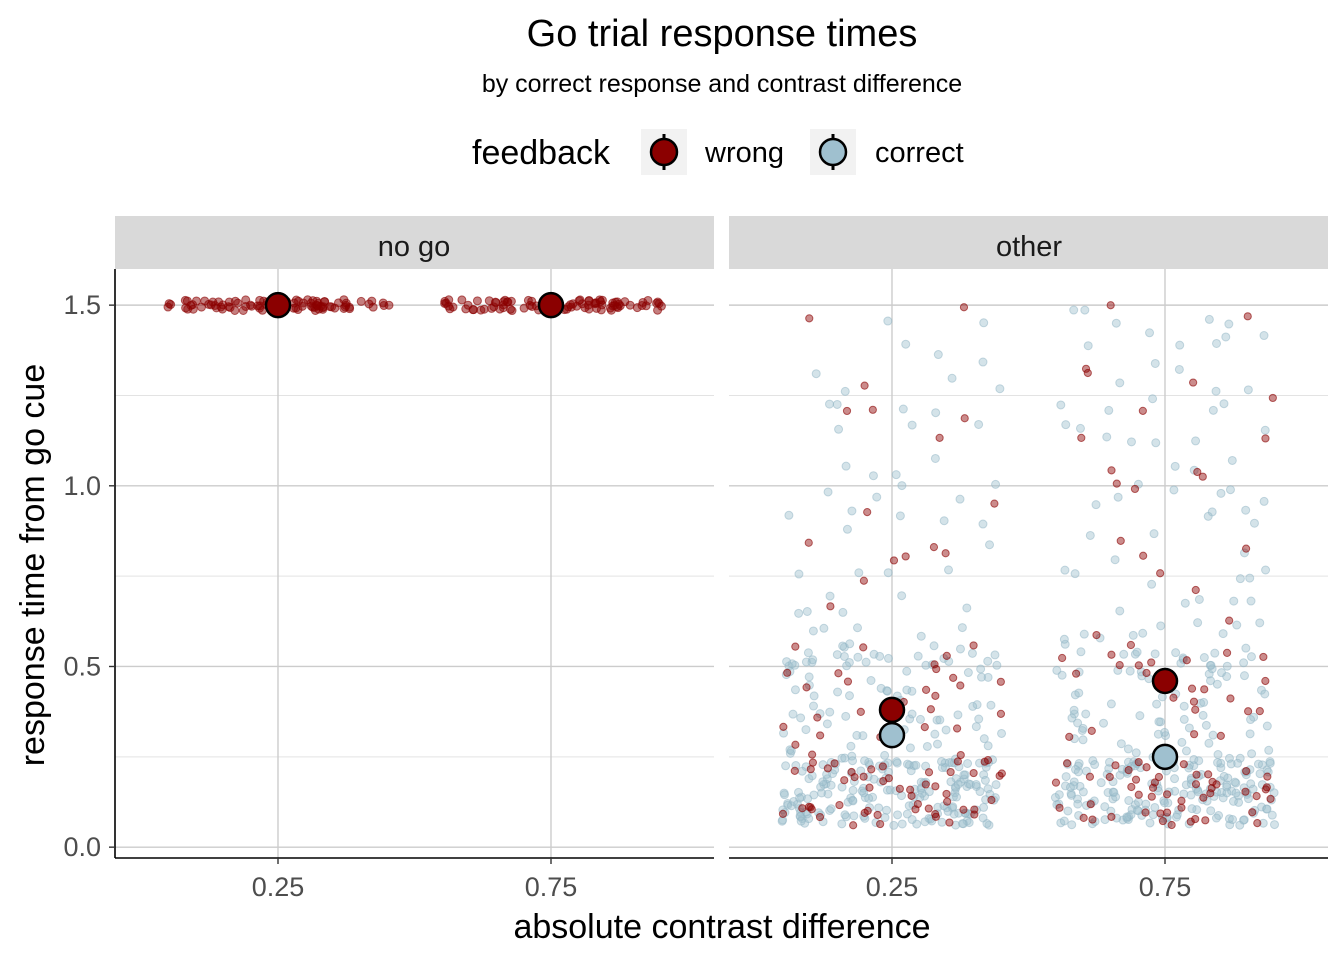 This screenshot has height=960, width=1344. I want to click on x-tick-label: 0.75, so click(551, 887).